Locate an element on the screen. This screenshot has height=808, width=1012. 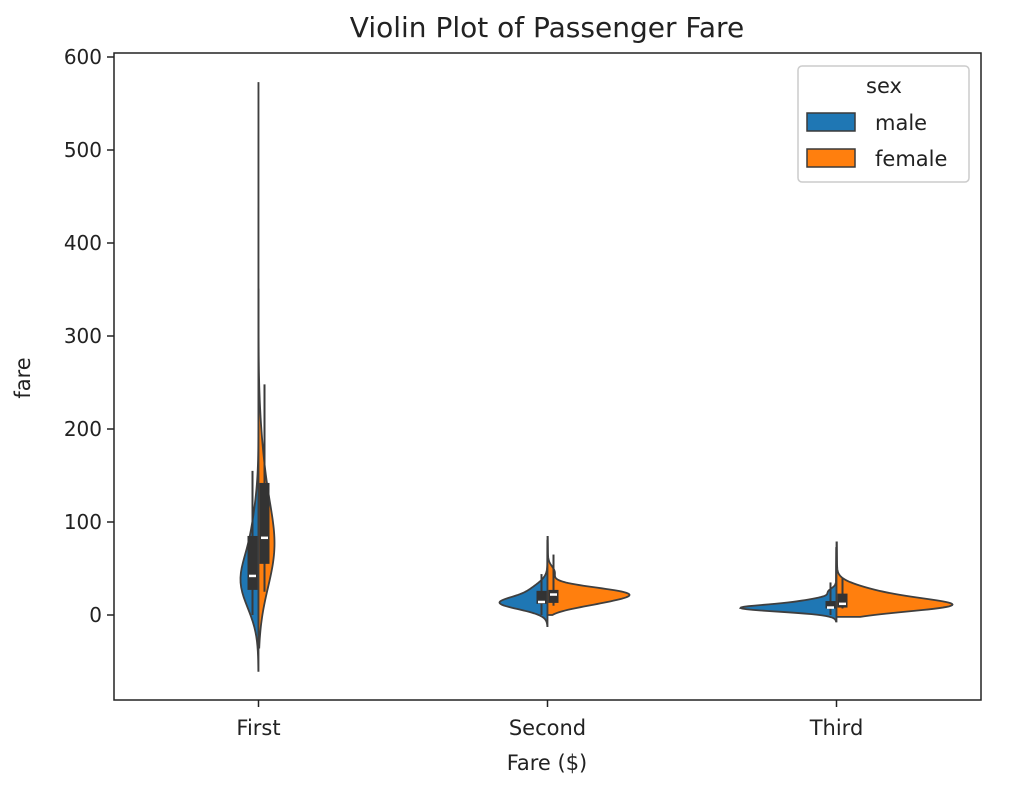
iqr-box-female-third is located at coordinates (842, 600).